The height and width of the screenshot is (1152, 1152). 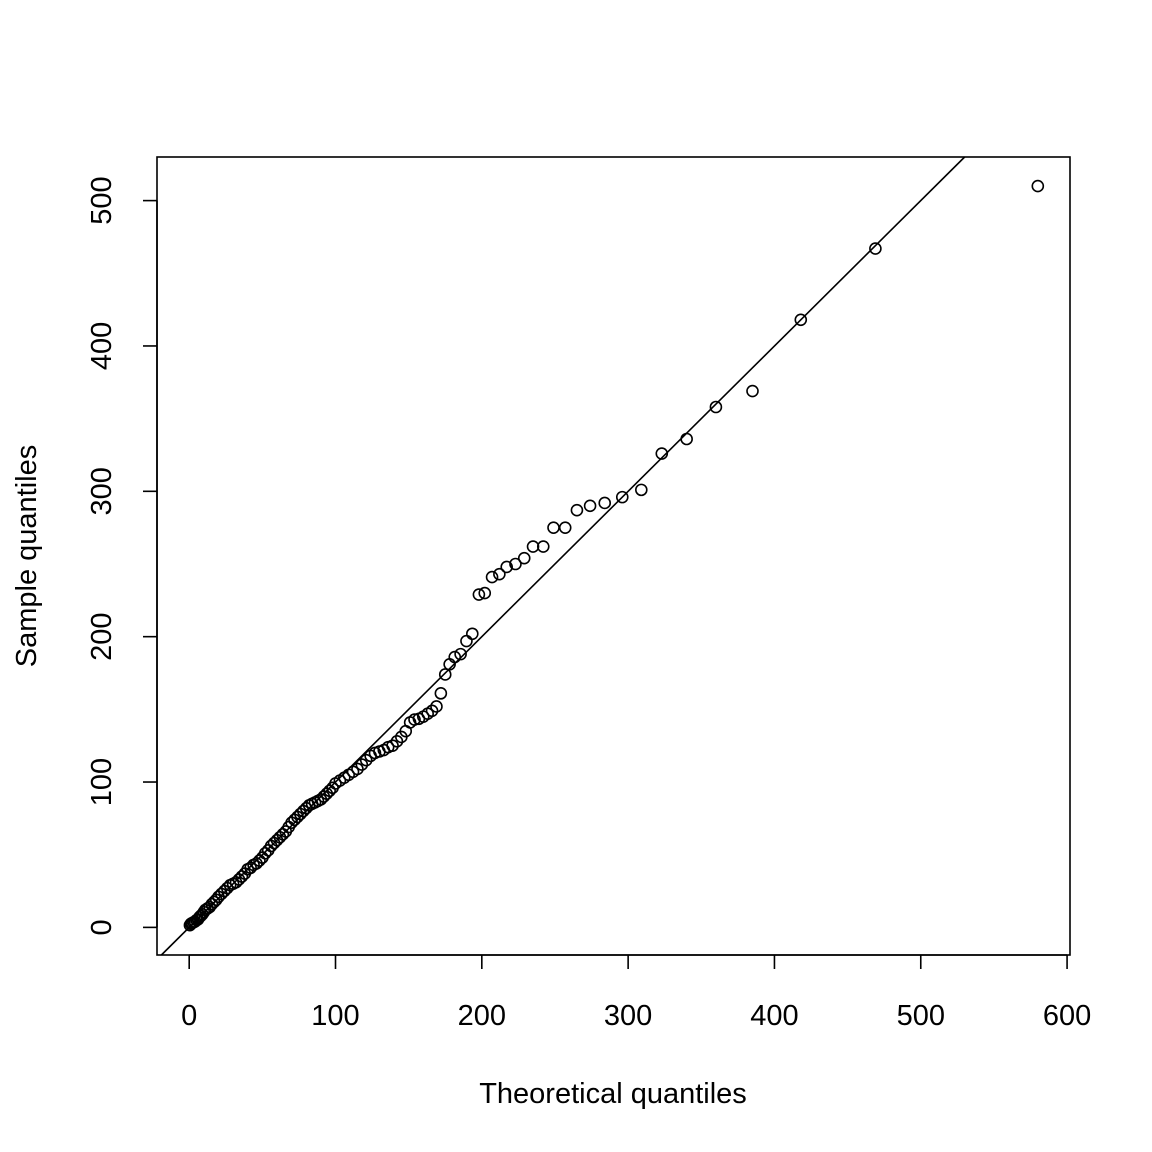 I want to click on y-tick-label-300: 300, so click(x=102, y=491).